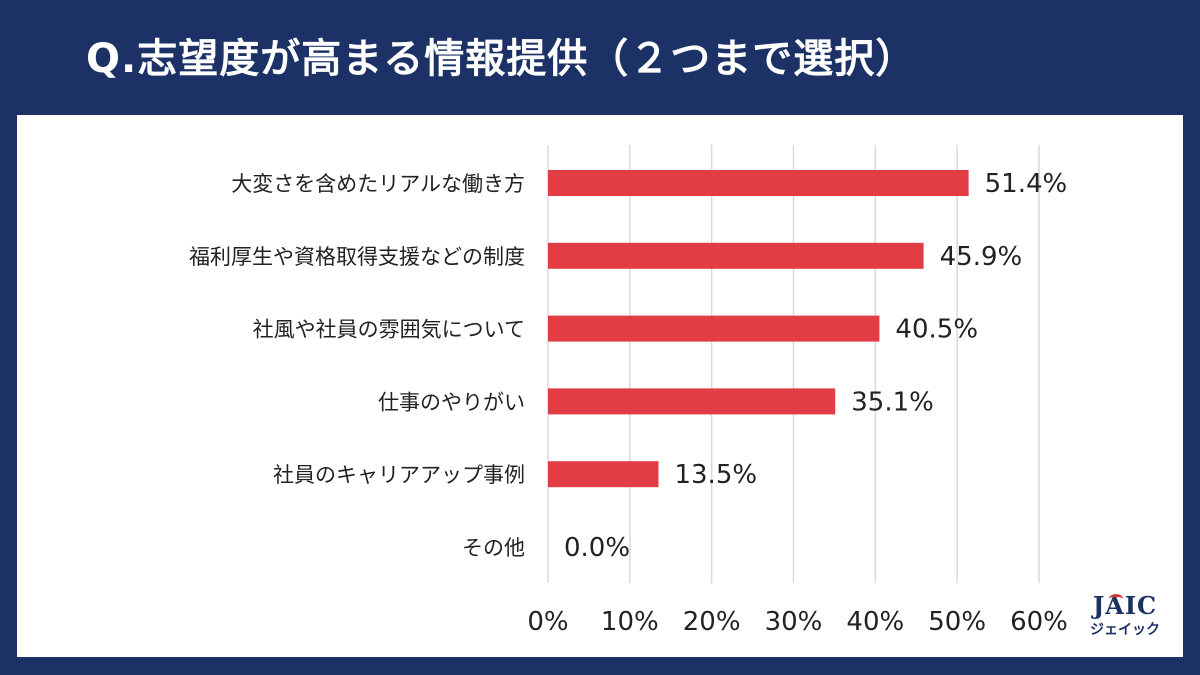 The image size is (1200, 675). Describe the element at coordinates (1125, 630) in the screenshot. I see `logo-sub-text: ジェイック` at that location.